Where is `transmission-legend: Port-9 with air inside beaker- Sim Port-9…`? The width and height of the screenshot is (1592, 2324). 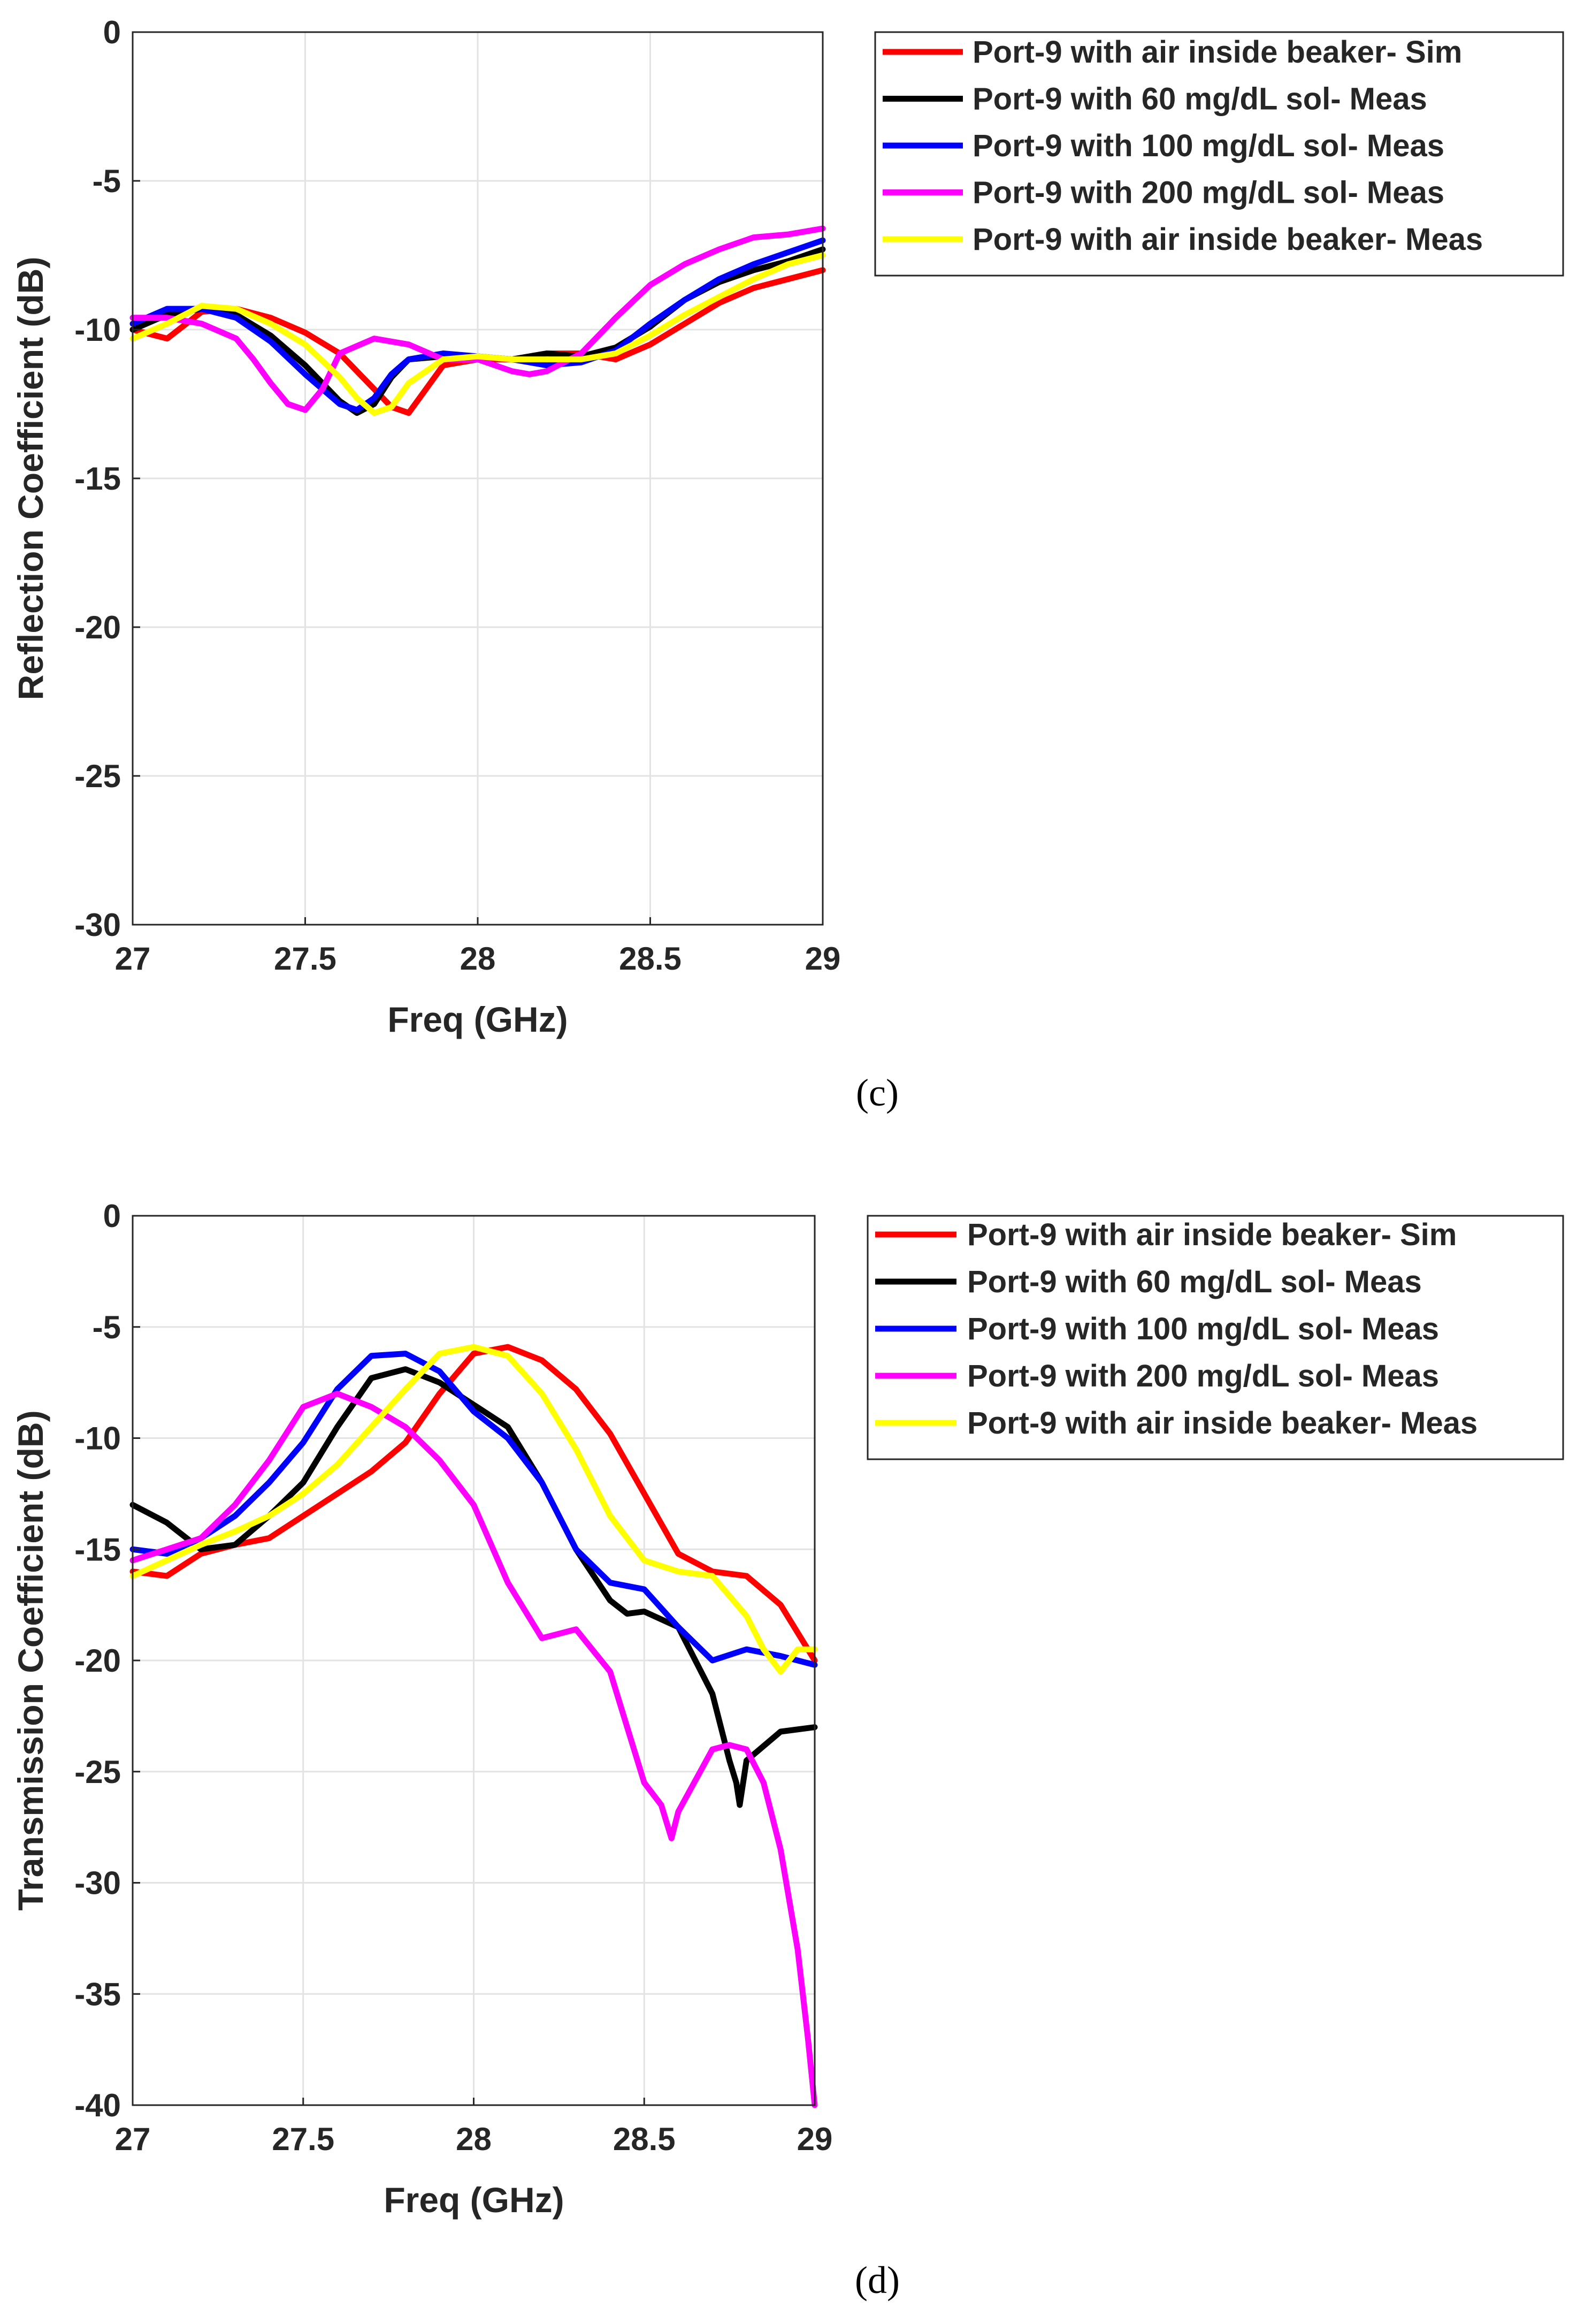 transmission-legend: Port-9 with air inside beaker- Sim Port-9… is located at coordinates (1215, 1337).